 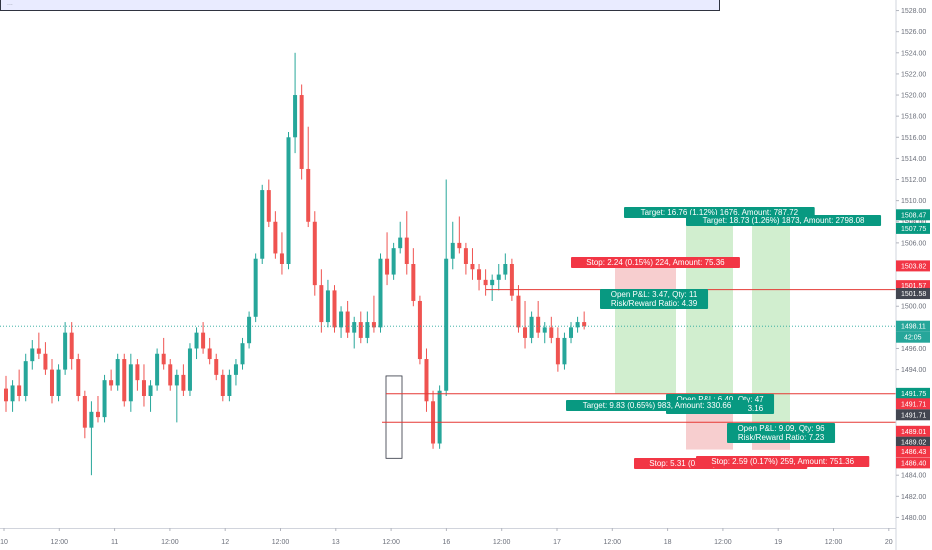 What do you see at coordinates (913, 476) in the screenshot?
I see `y-tick-label: 1484.00` at bounding box center [913, 476].